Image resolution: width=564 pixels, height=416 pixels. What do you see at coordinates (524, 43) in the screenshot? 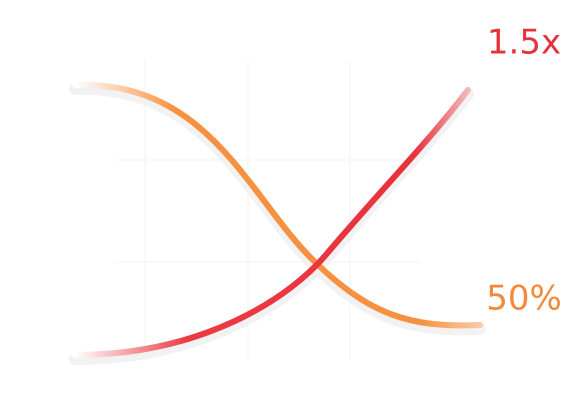
I see `top-label: 1.5x` at bounding box center [524, 43].